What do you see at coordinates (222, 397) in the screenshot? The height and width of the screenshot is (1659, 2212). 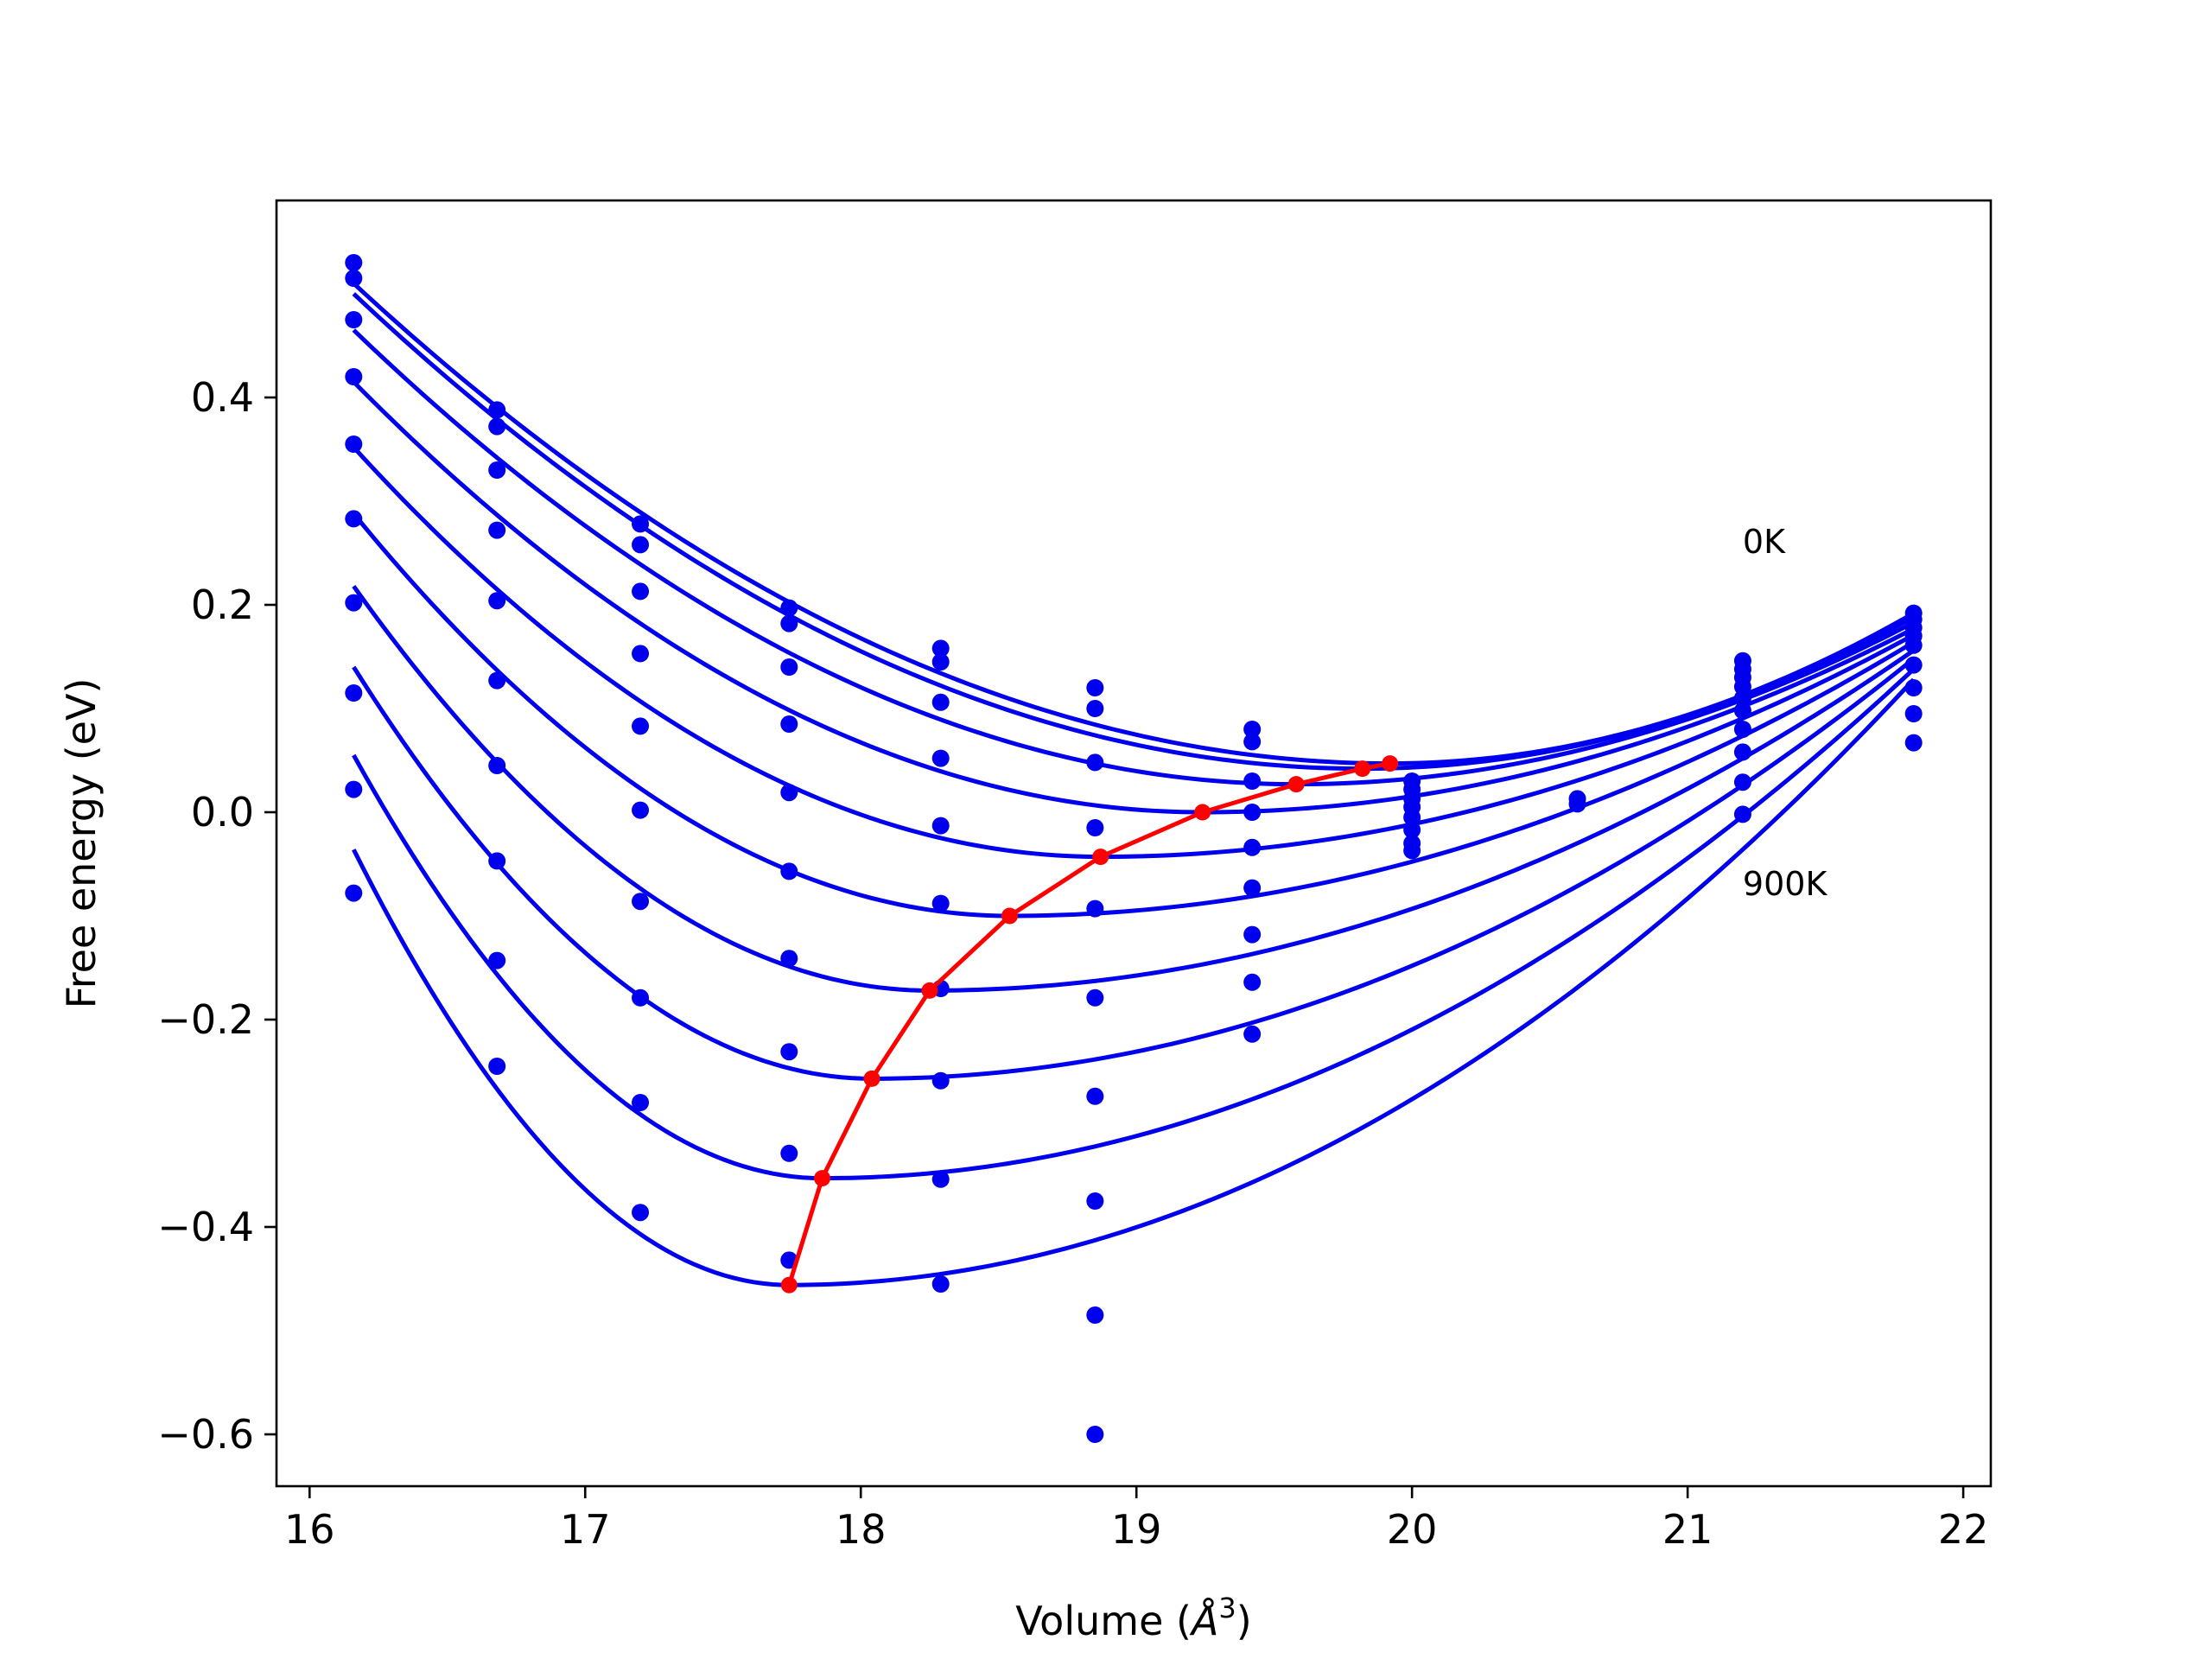 I see `y-tick-label-5: 0.4` at bounding box center [222, 397].